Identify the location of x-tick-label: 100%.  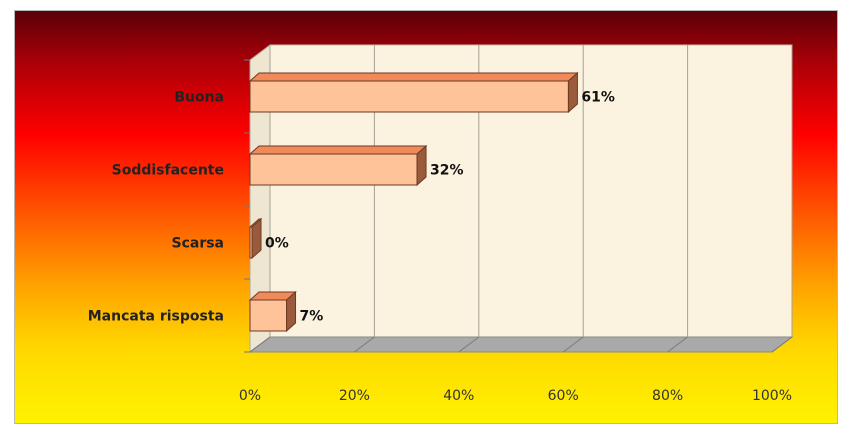
(772, 396).